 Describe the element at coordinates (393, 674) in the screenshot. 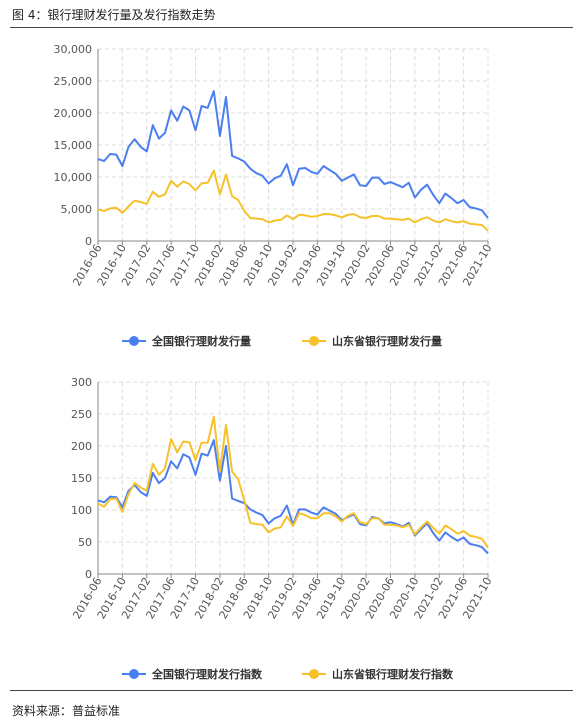

I see `legend-label-2: 山东省银行理财发行指数` at that location.